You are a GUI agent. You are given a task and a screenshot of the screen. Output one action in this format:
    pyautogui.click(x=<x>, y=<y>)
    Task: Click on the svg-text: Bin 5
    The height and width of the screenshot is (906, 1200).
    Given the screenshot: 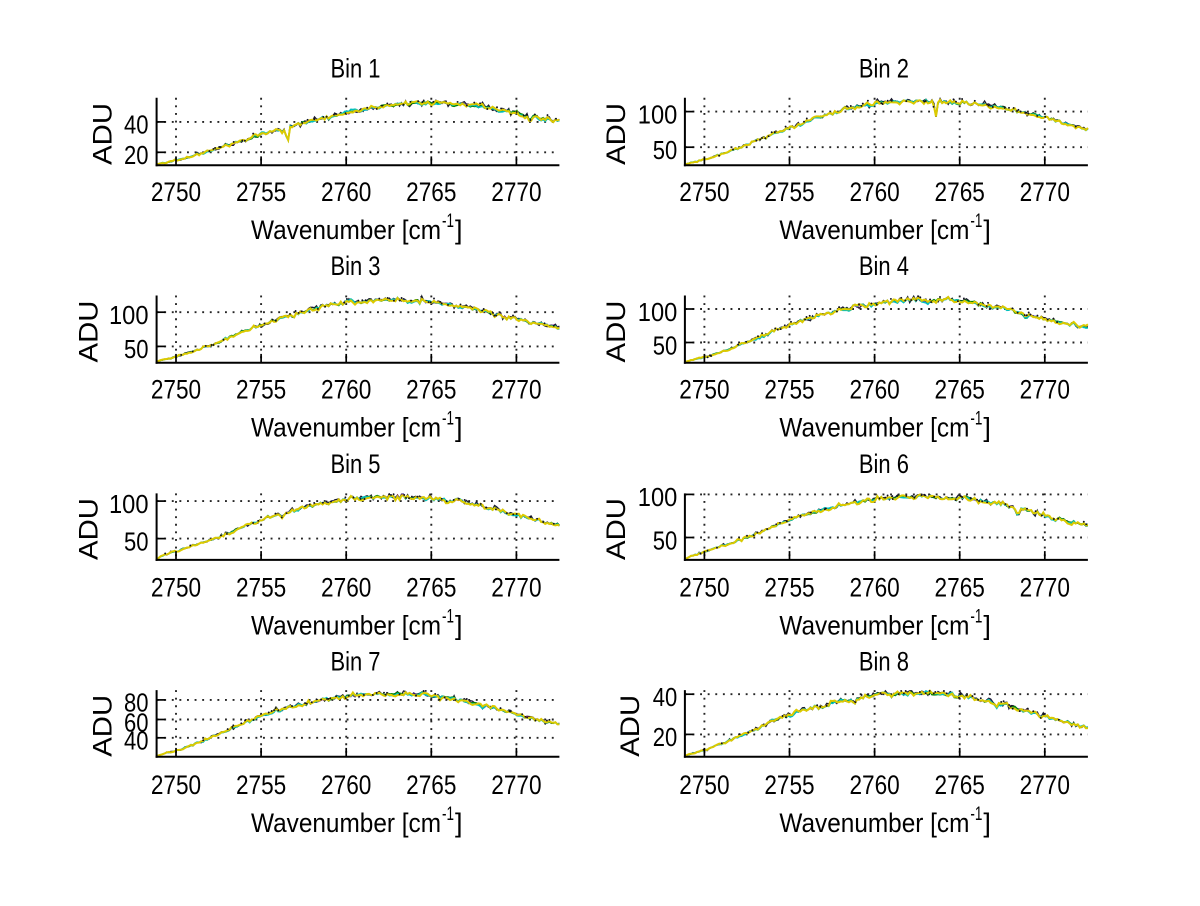 What is the action you would take?
    pyautogui.click(x=356, y=464)
    